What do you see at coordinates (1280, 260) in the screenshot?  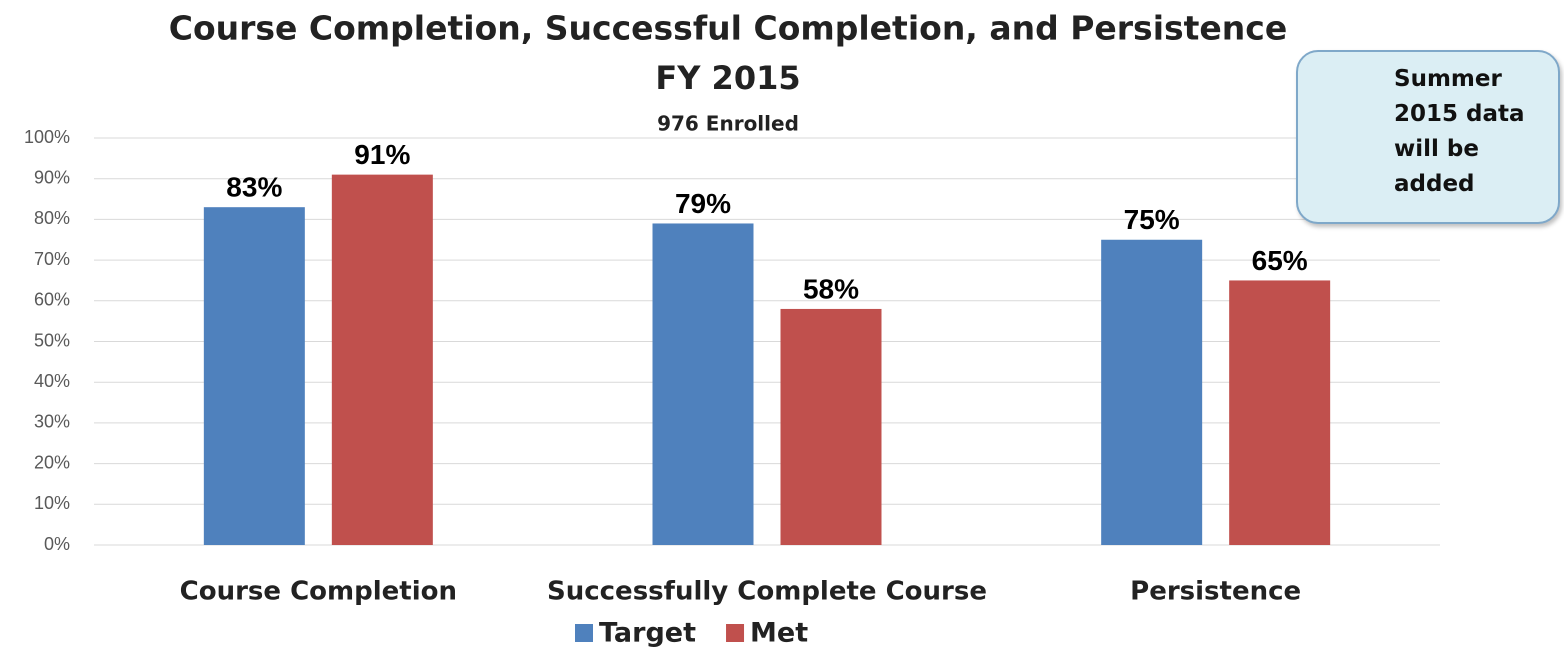 I see `value-label: 65%` at bounding box center [1280, 260].